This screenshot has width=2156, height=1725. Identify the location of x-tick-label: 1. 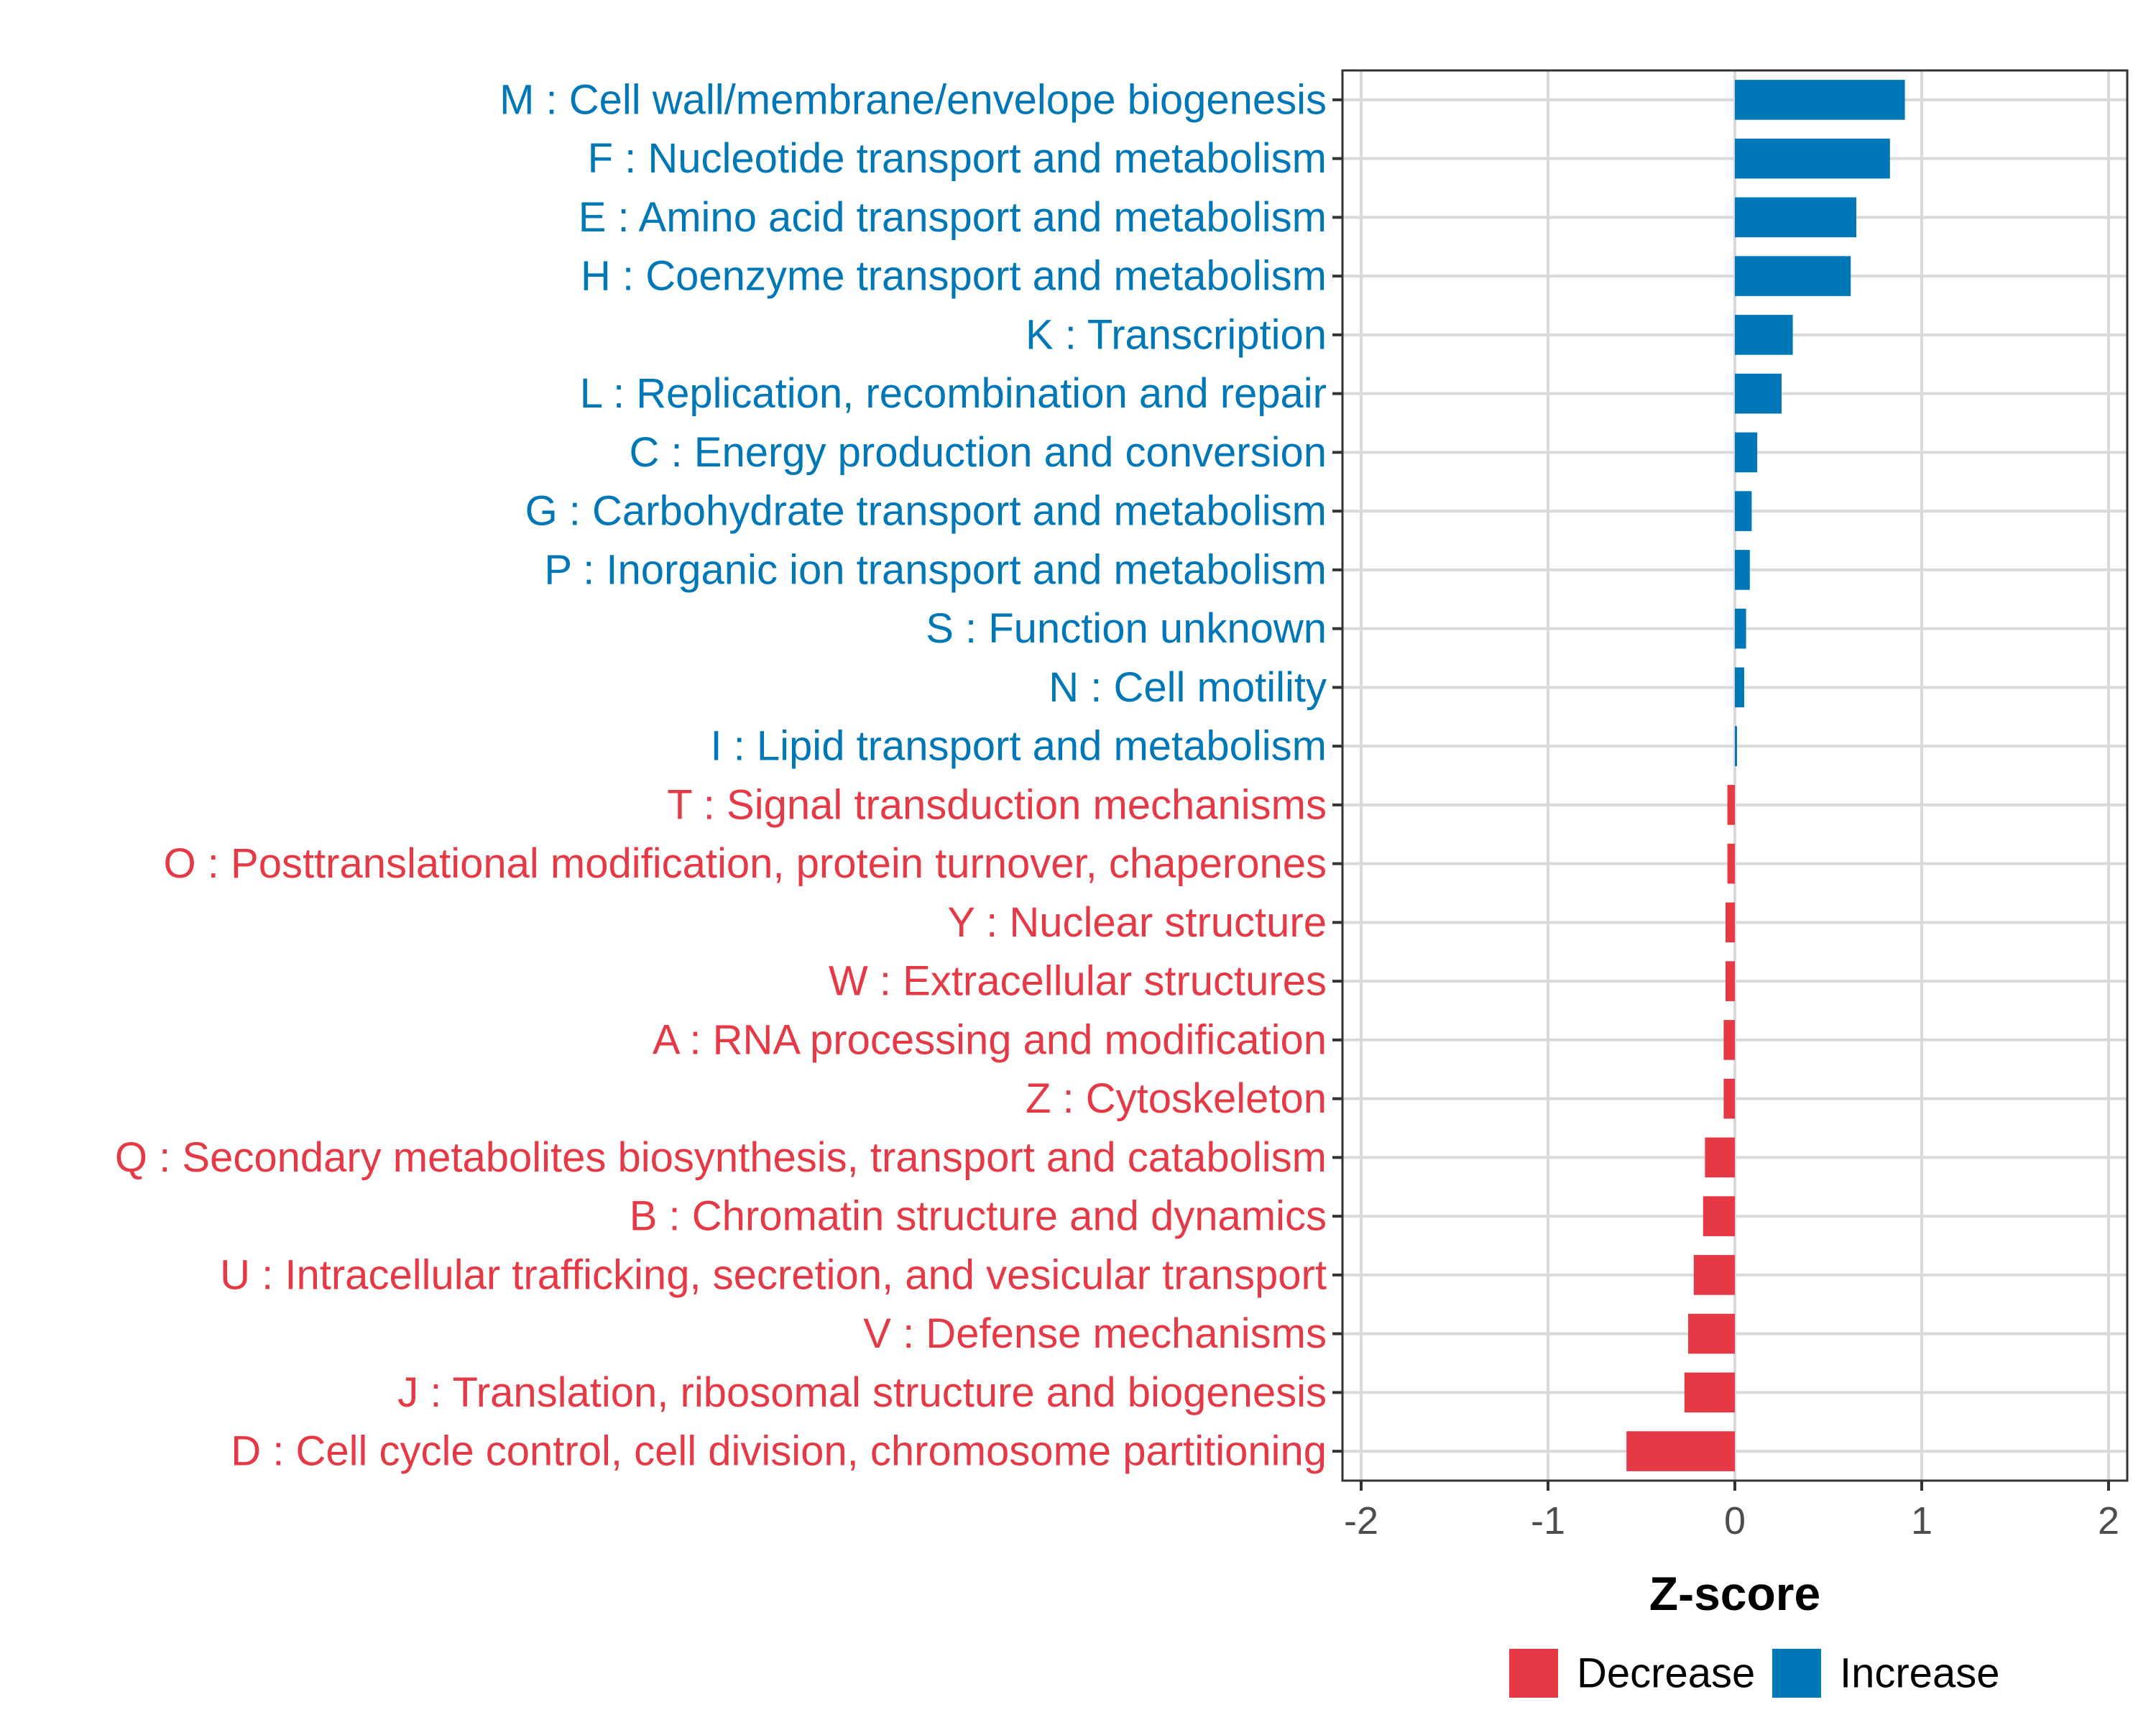
(1921, 1520).